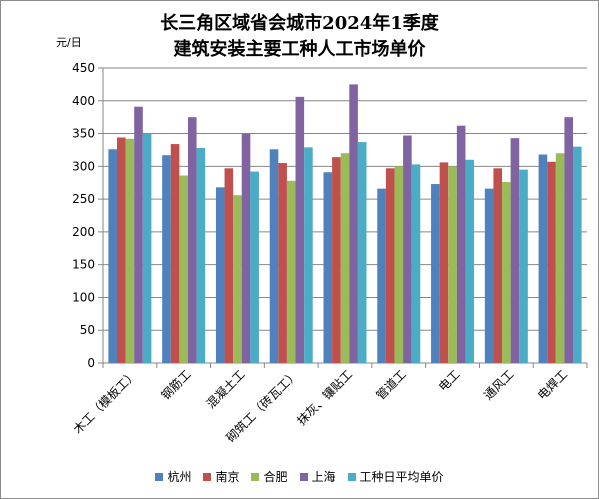 The width and height of the screenshot is (599, 499). What do you see at coordinates (105, 401) in the screenshot?
I see `x-tick-label: 木工（模板工）` at bounding box center [105, 401].